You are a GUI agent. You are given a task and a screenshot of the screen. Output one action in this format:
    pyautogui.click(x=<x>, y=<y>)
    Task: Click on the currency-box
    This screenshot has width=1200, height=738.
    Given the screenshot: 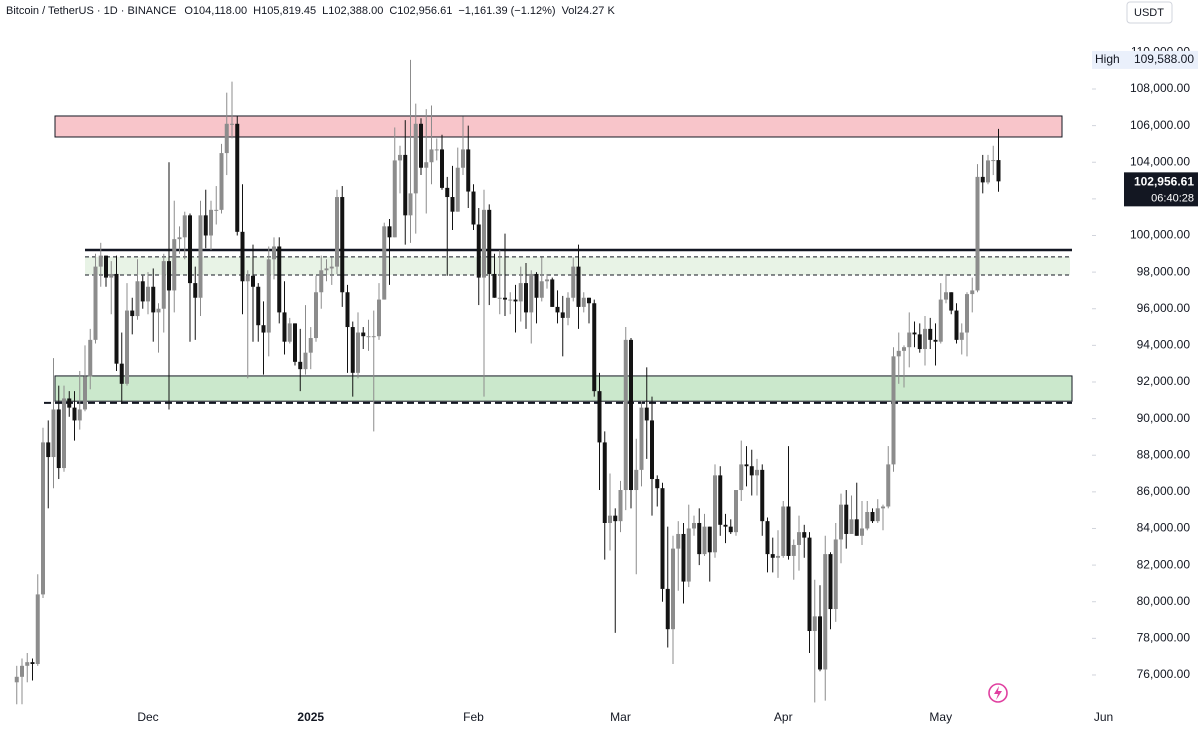 What is the action you would take?
    pyautogui.click(x=1149, y=12)
    